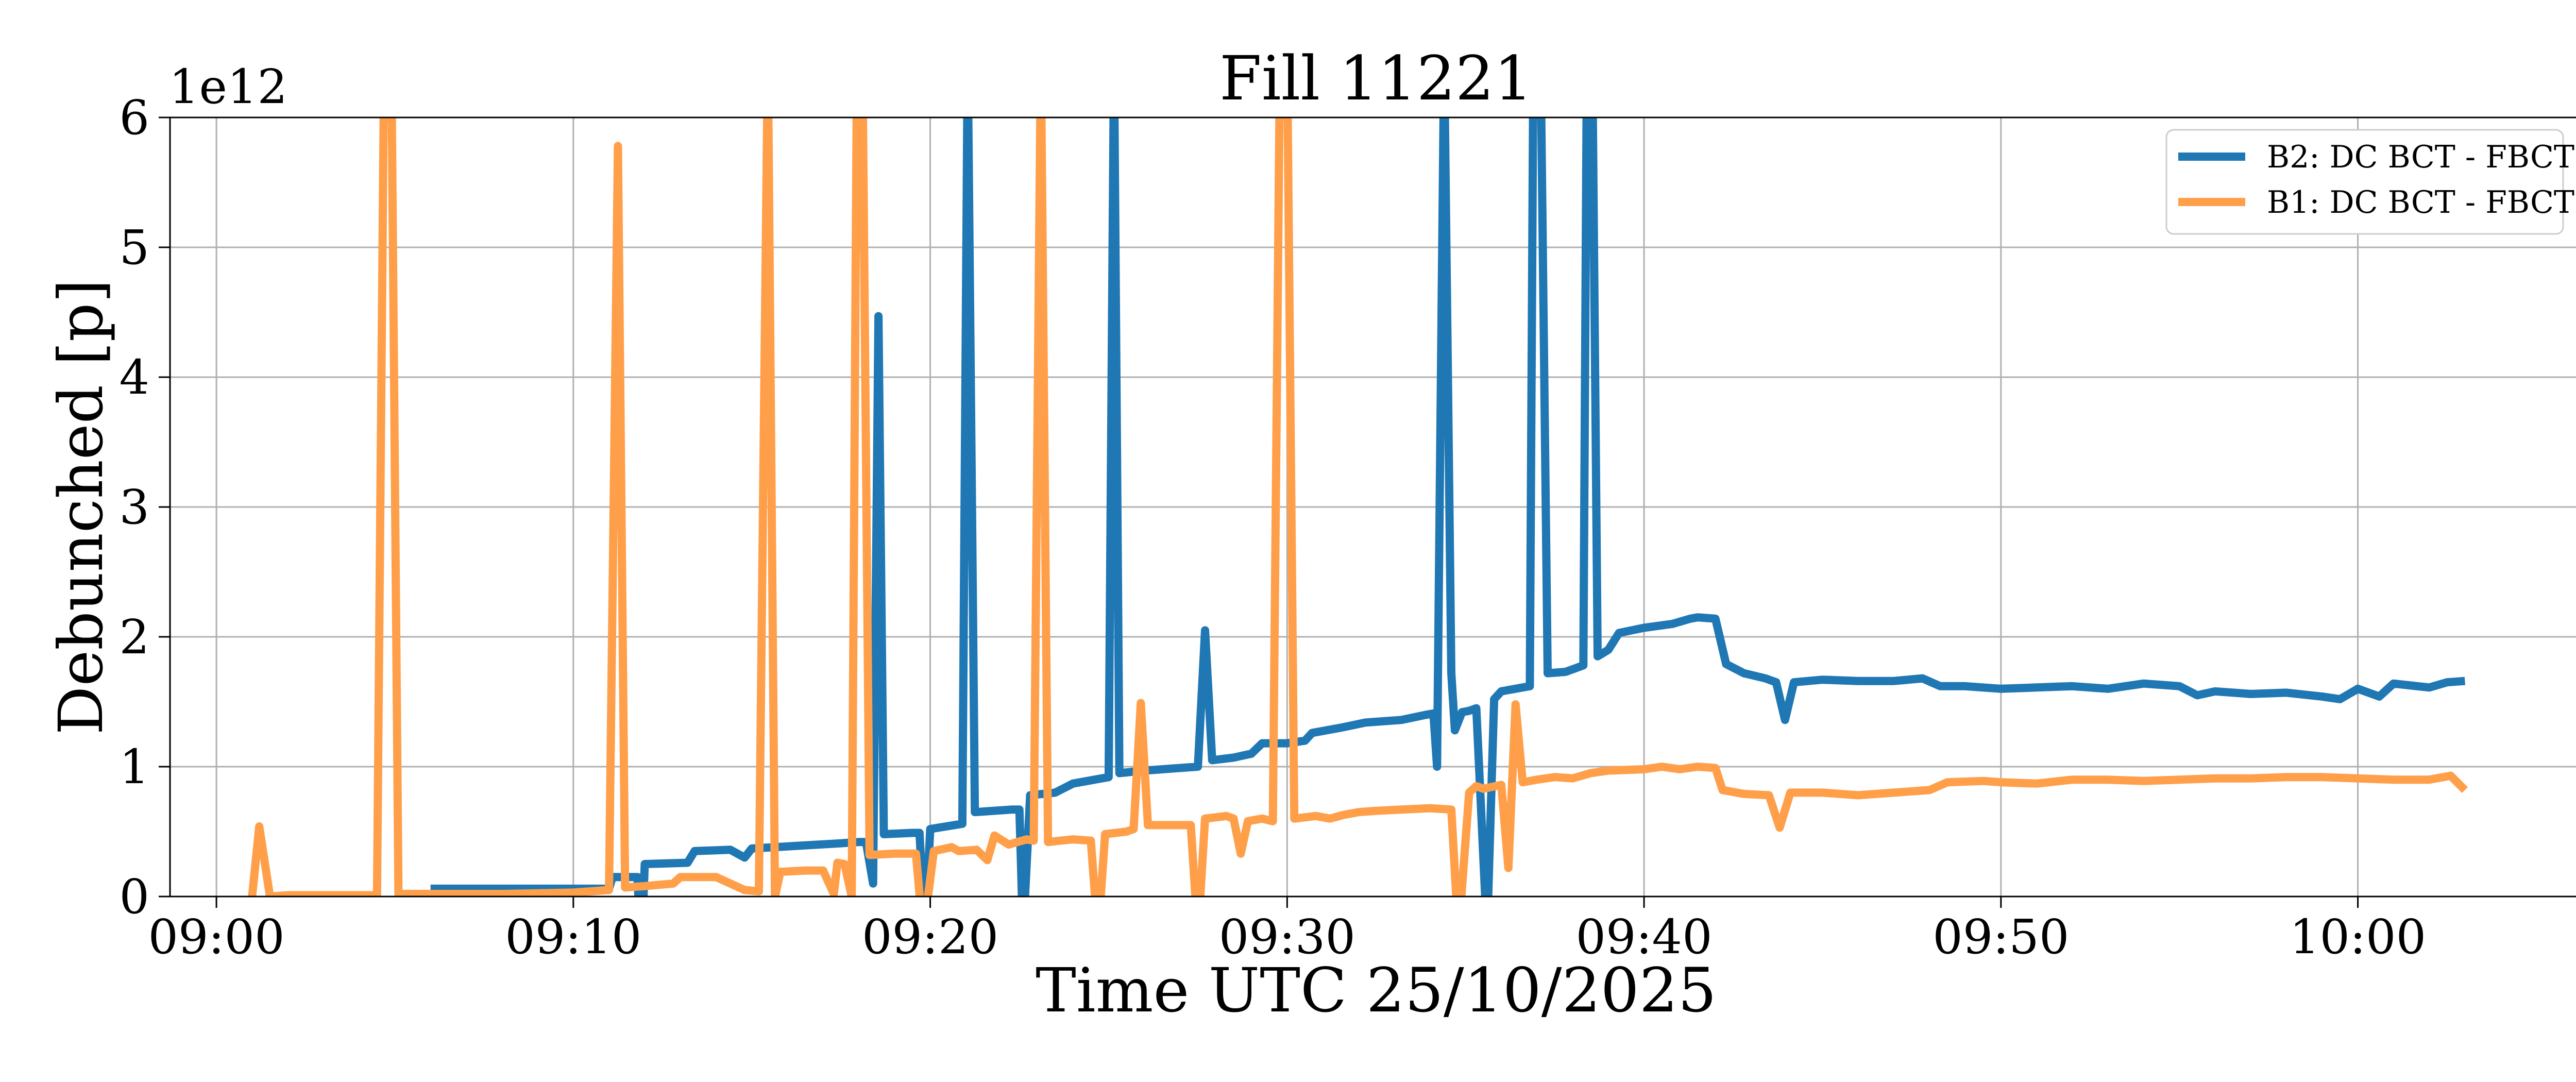  I want to click on legend-label-b2: B2: DC BCT - FBCT, so click(2420, 157).